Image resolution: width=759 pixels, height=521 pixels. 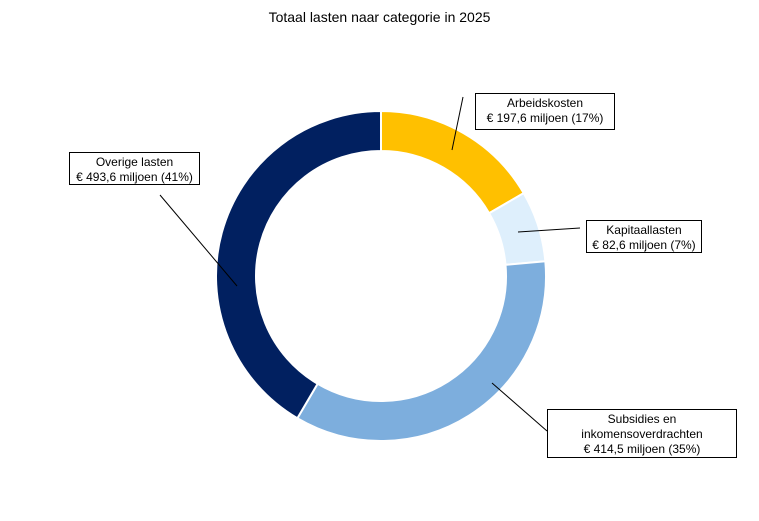 What do you see at coordinates (134, 177) in the screenshot?
I see `data-label-line: € 493,6 miljoen (41%)` at bounding box center [134, 177].